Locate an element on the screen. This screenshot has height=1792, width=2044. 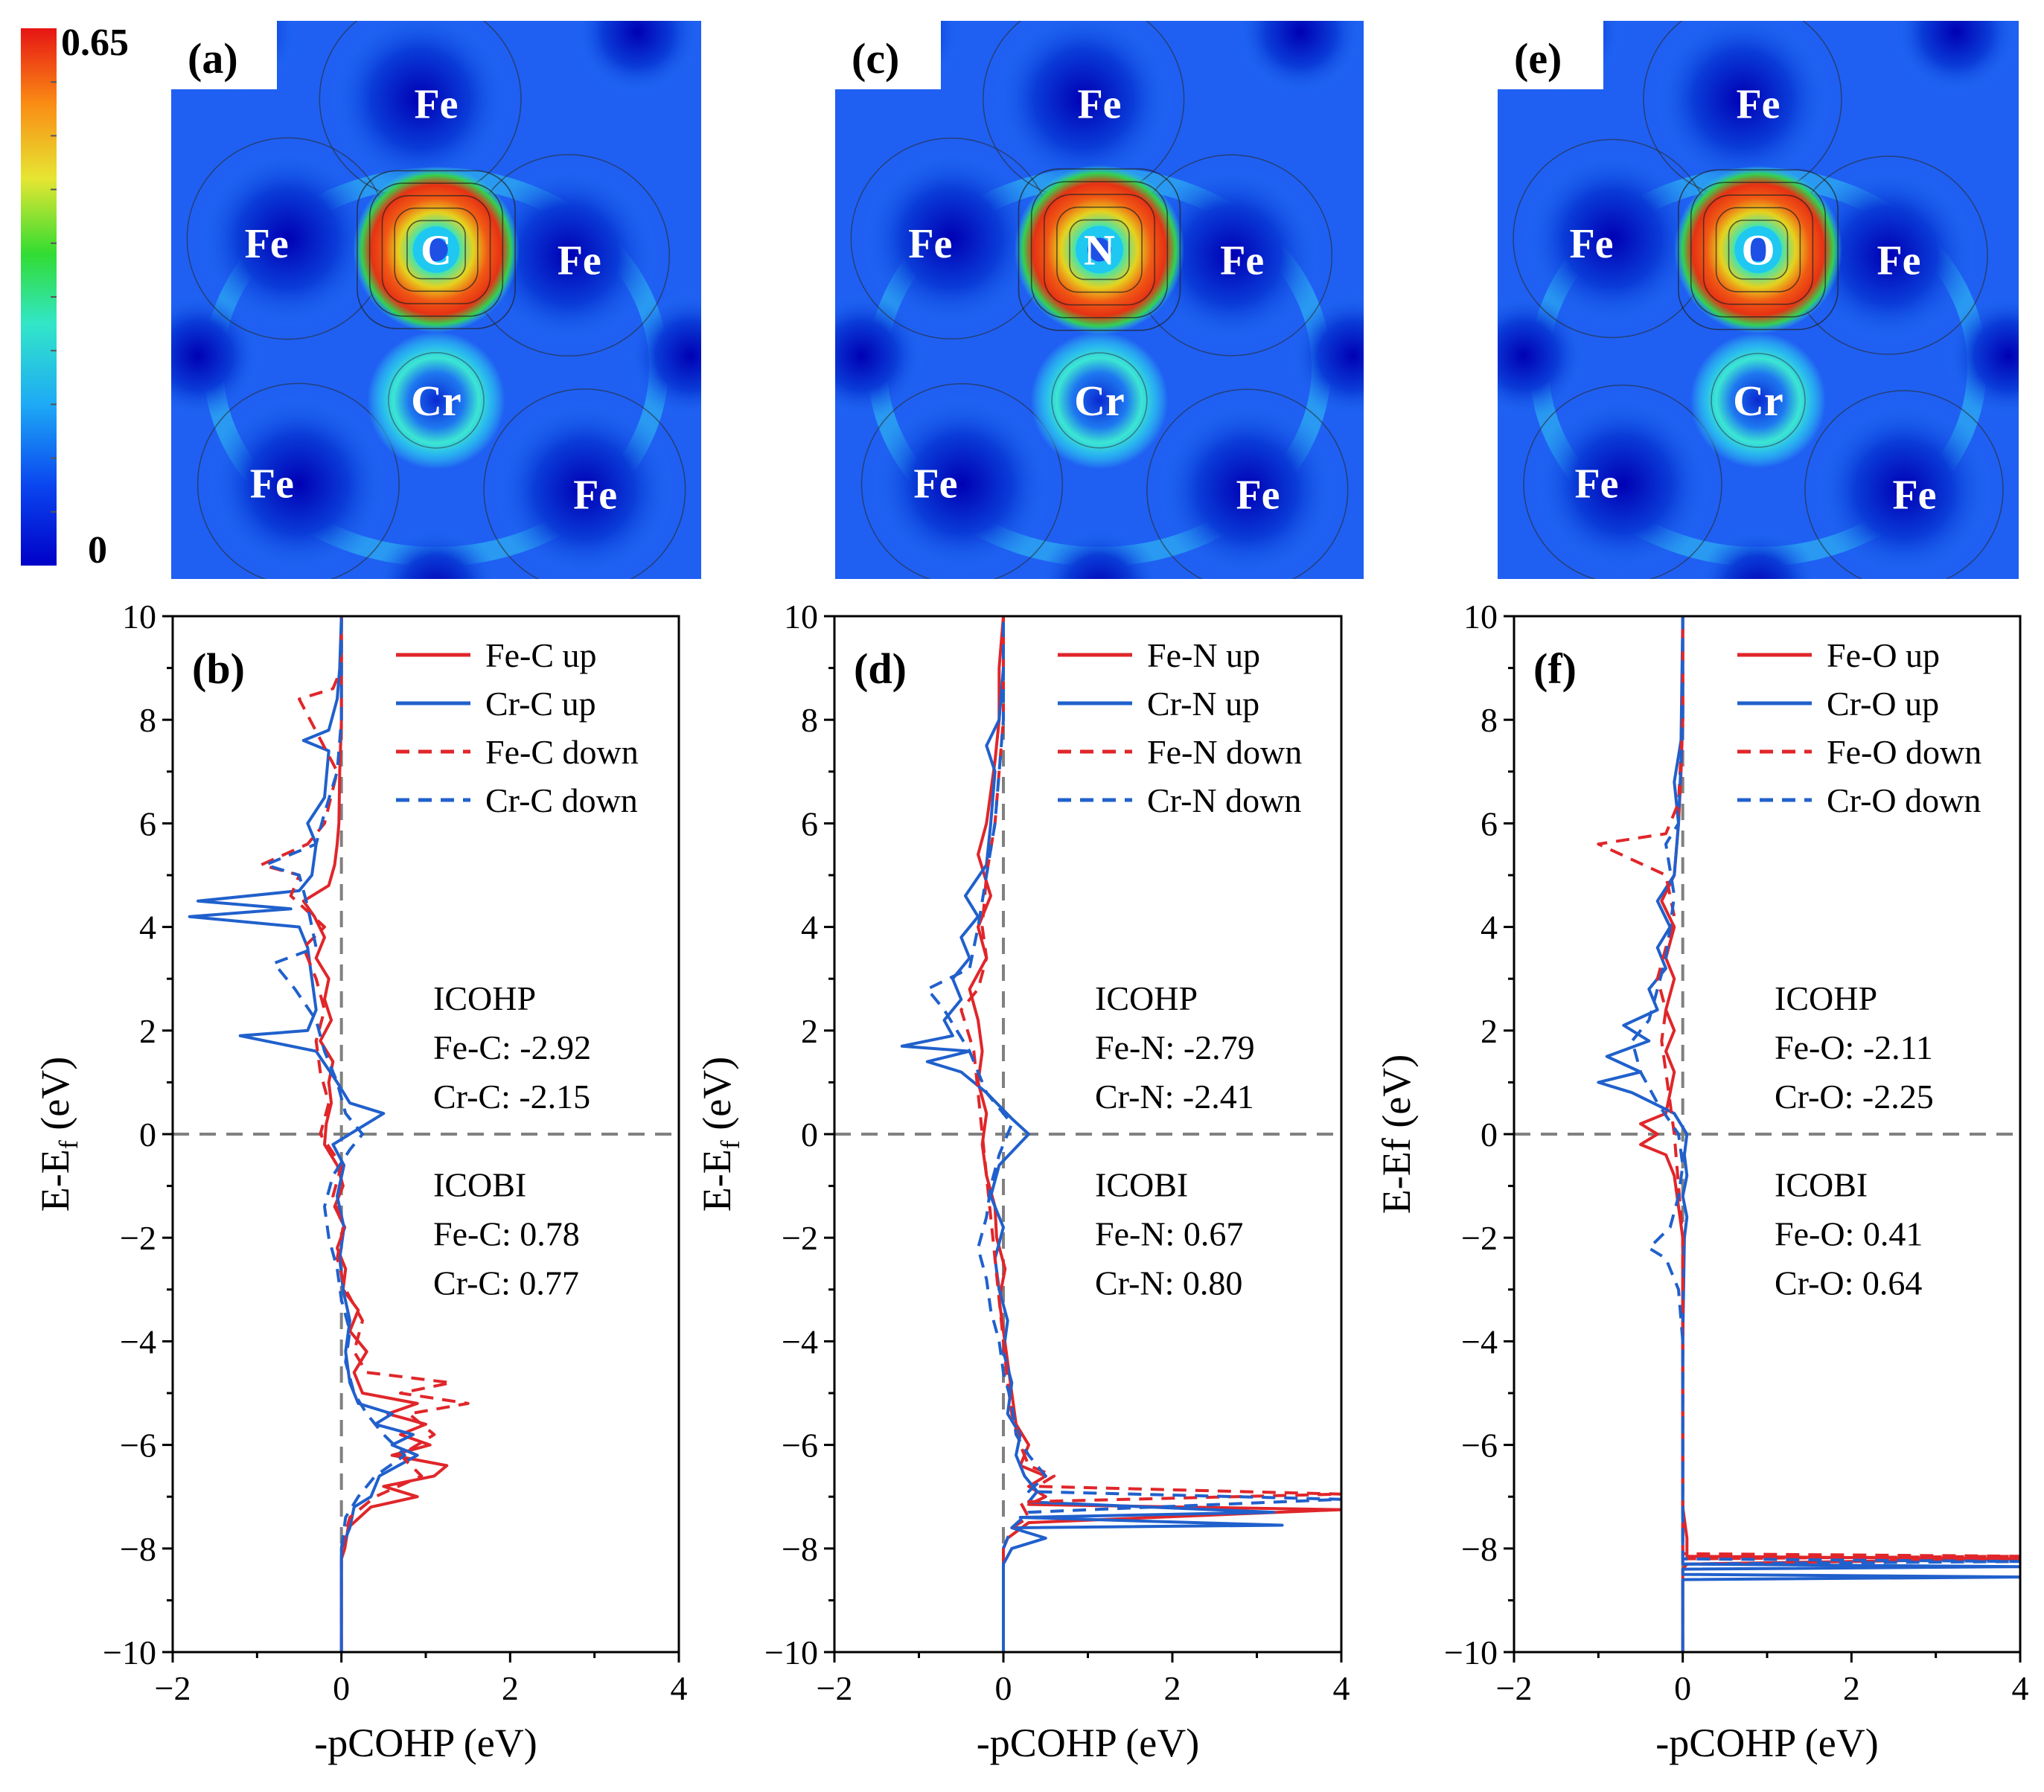
colorbar: 0.65 0 is located at coordinates (75, 297).